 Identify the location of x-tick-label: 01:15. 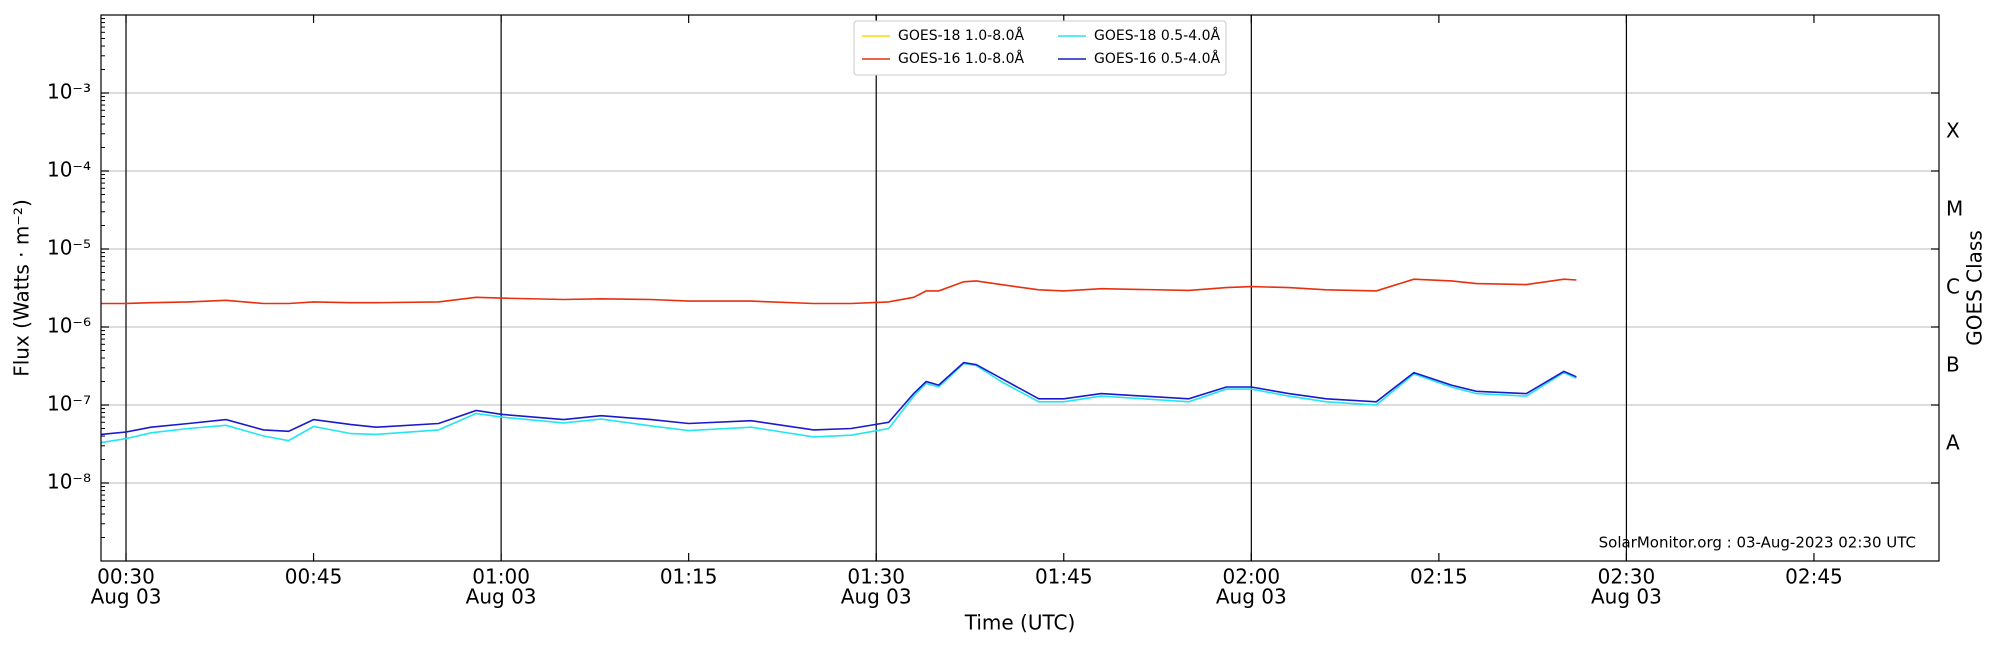
(689, 577).